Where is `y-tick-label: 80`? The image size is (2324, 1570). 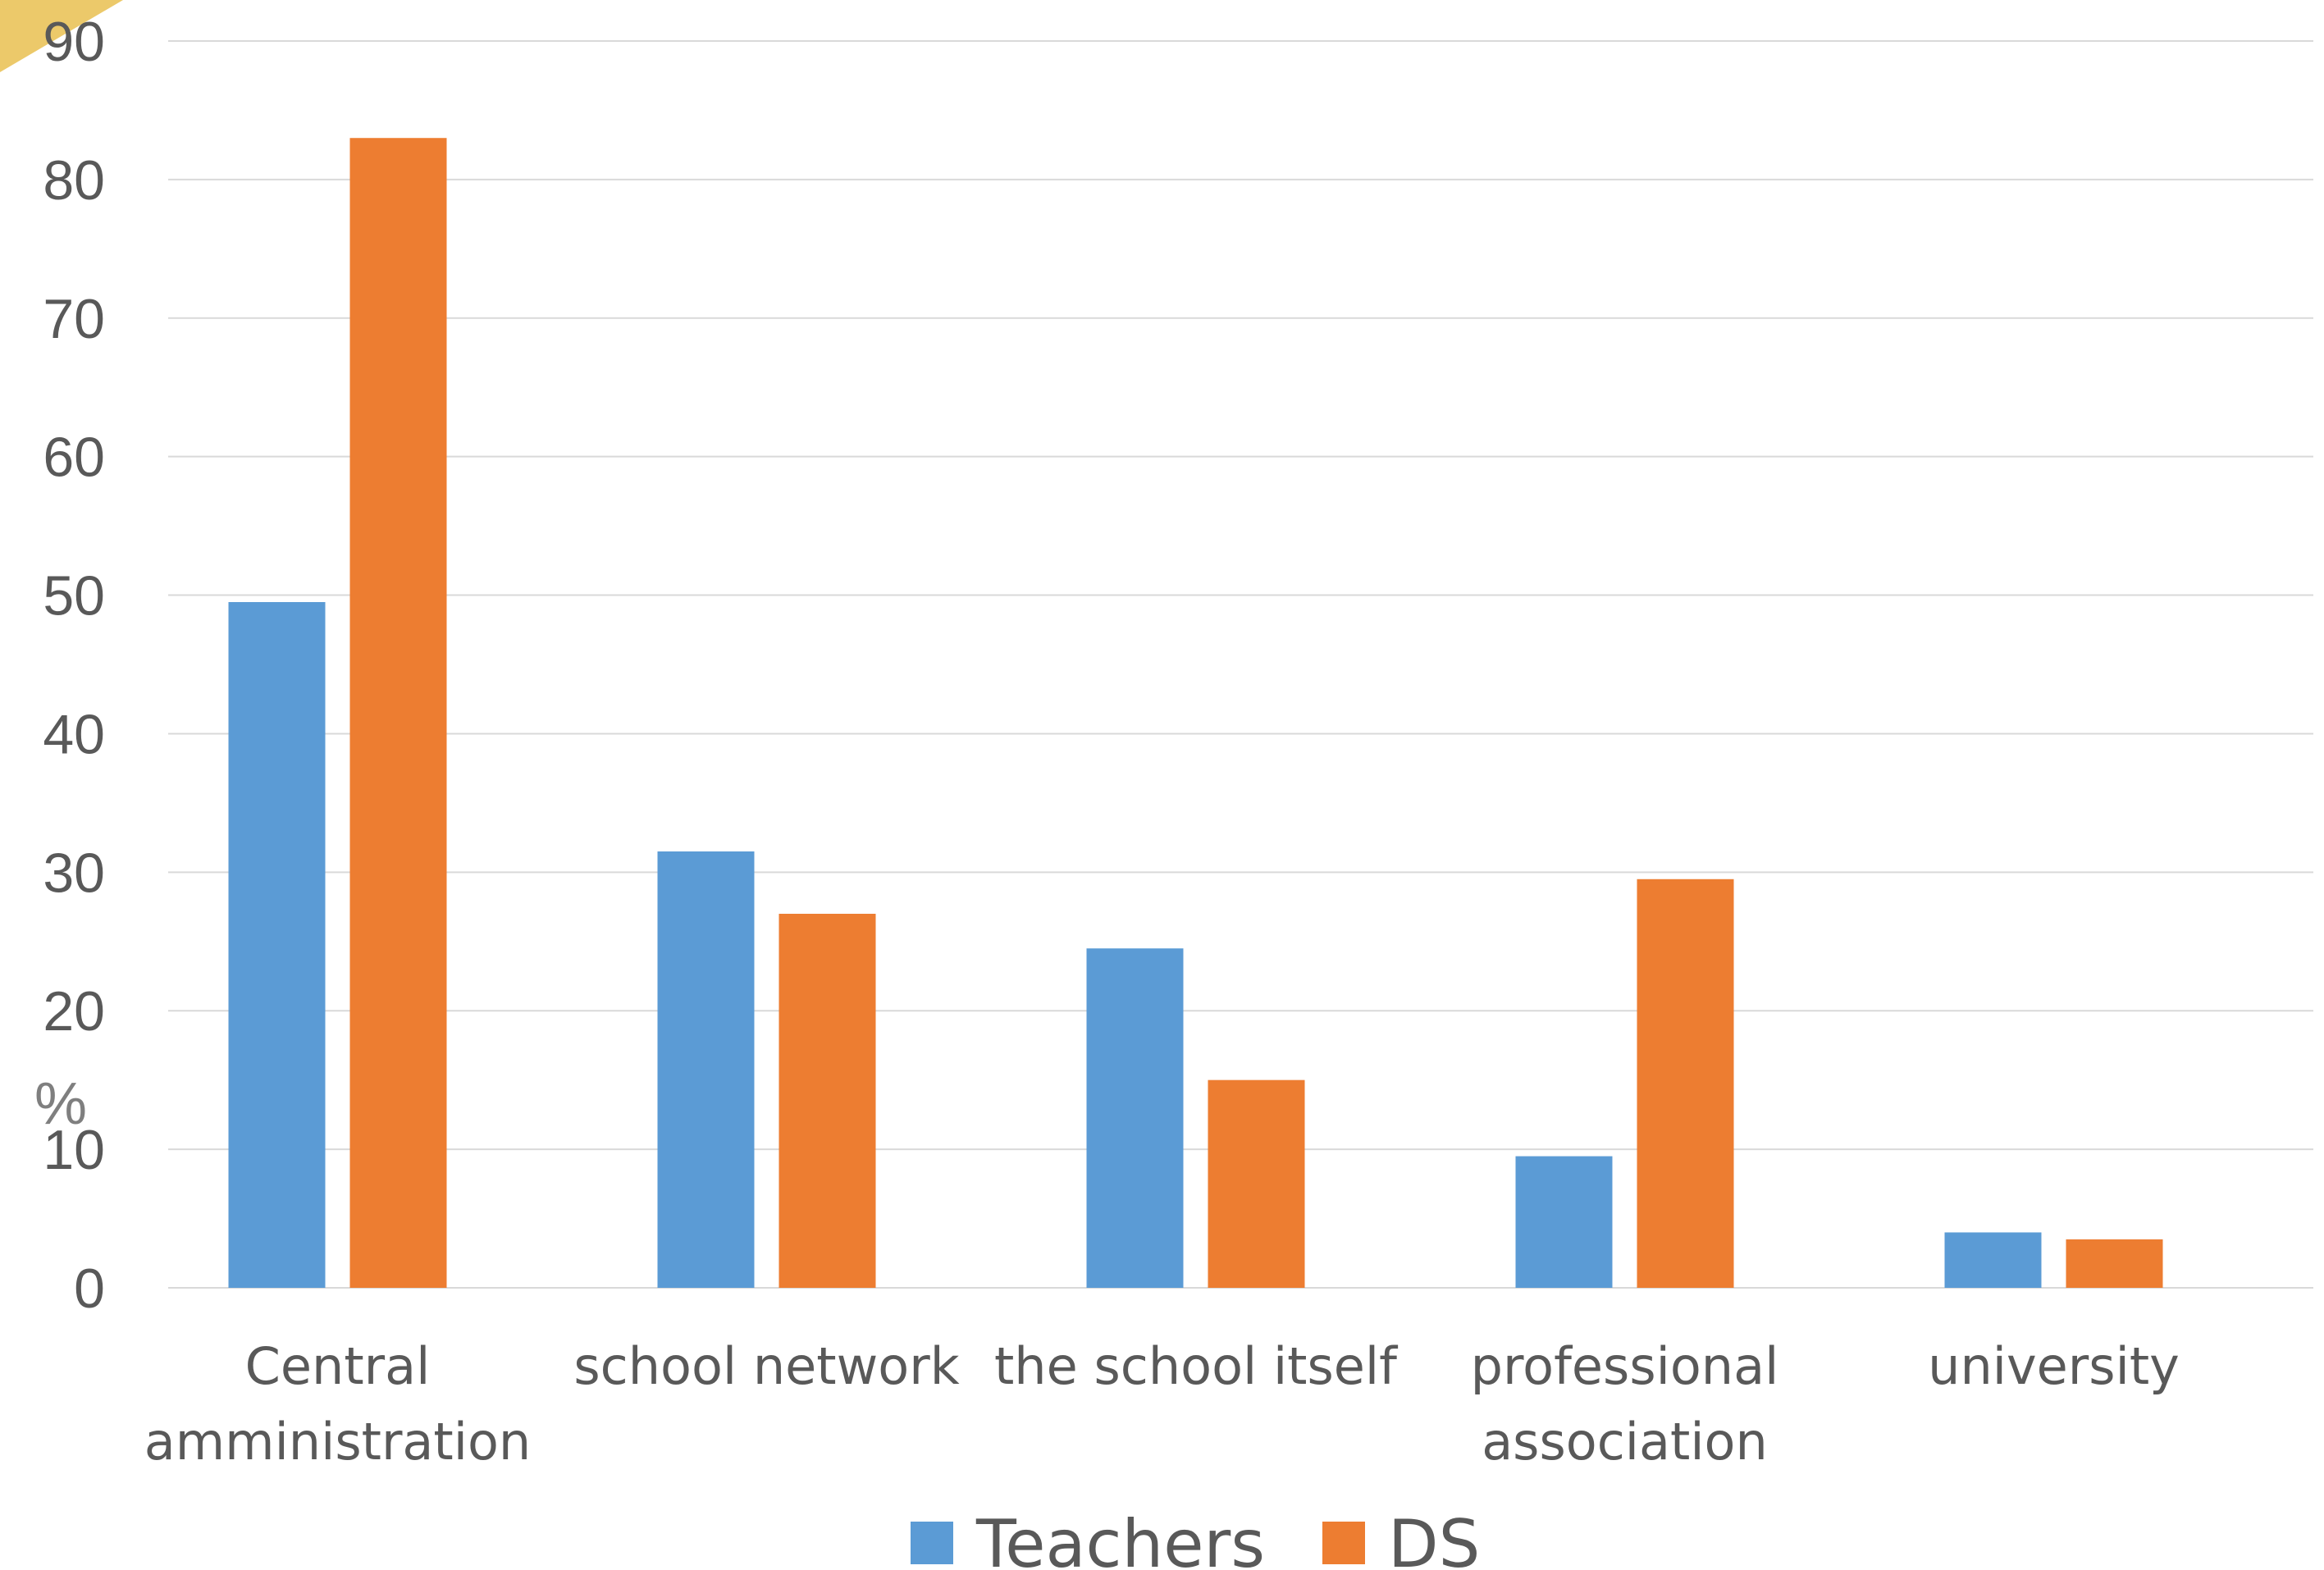
y-tick-label: 80 is located at coordinates (74, 180).